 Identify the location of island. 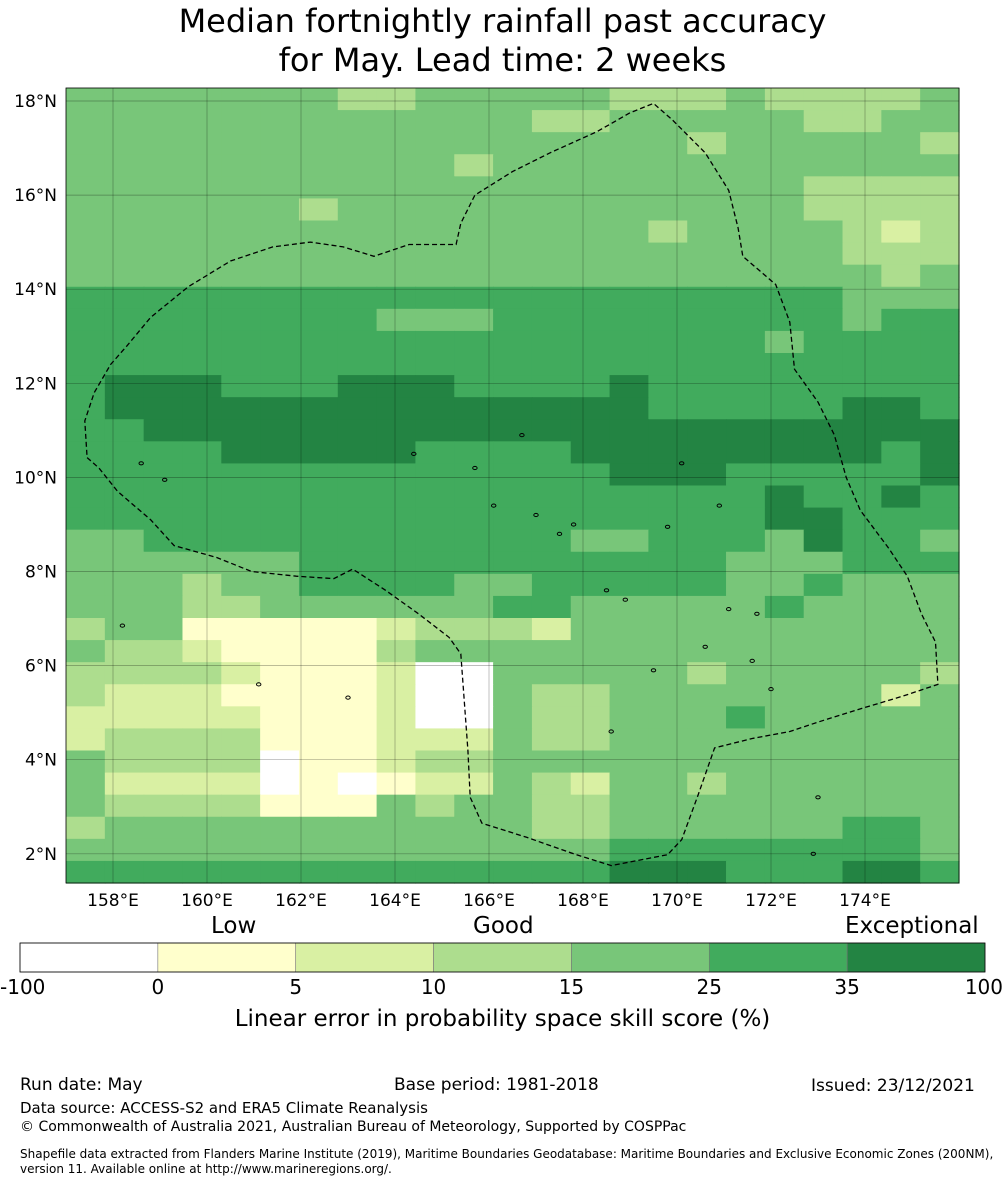
(165, 479).